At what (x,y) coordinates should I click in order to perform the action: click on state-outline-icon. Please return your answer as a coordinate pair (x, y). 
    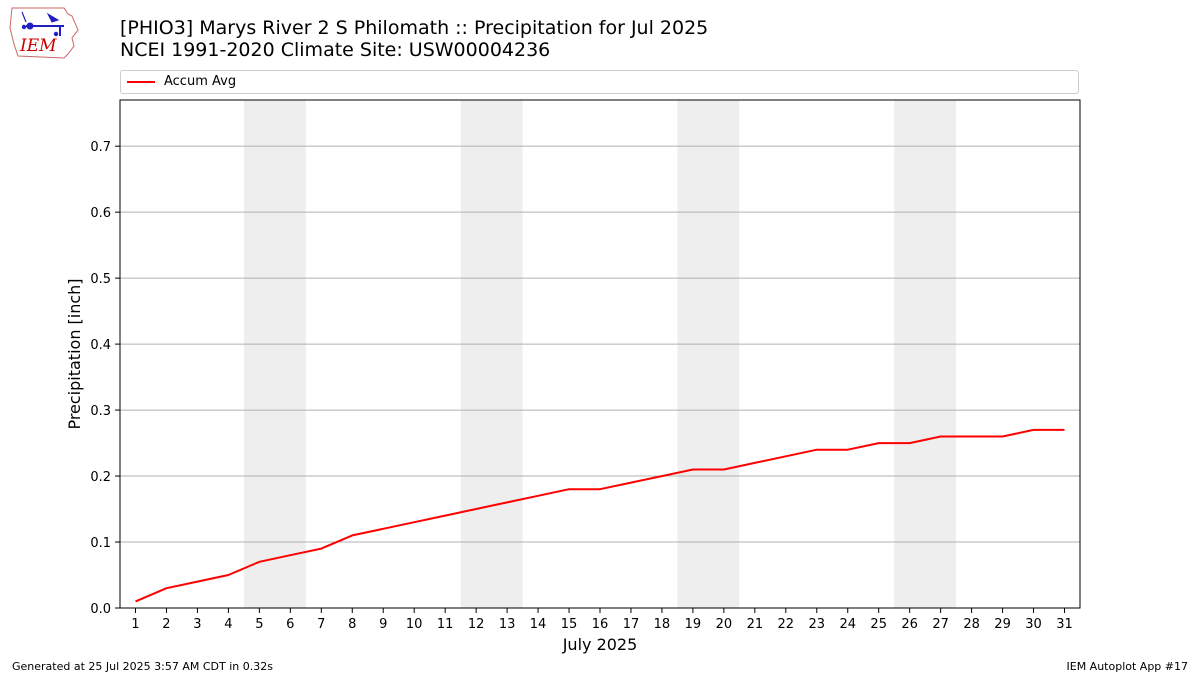
    Looking at the image, I should click on (44, 33).